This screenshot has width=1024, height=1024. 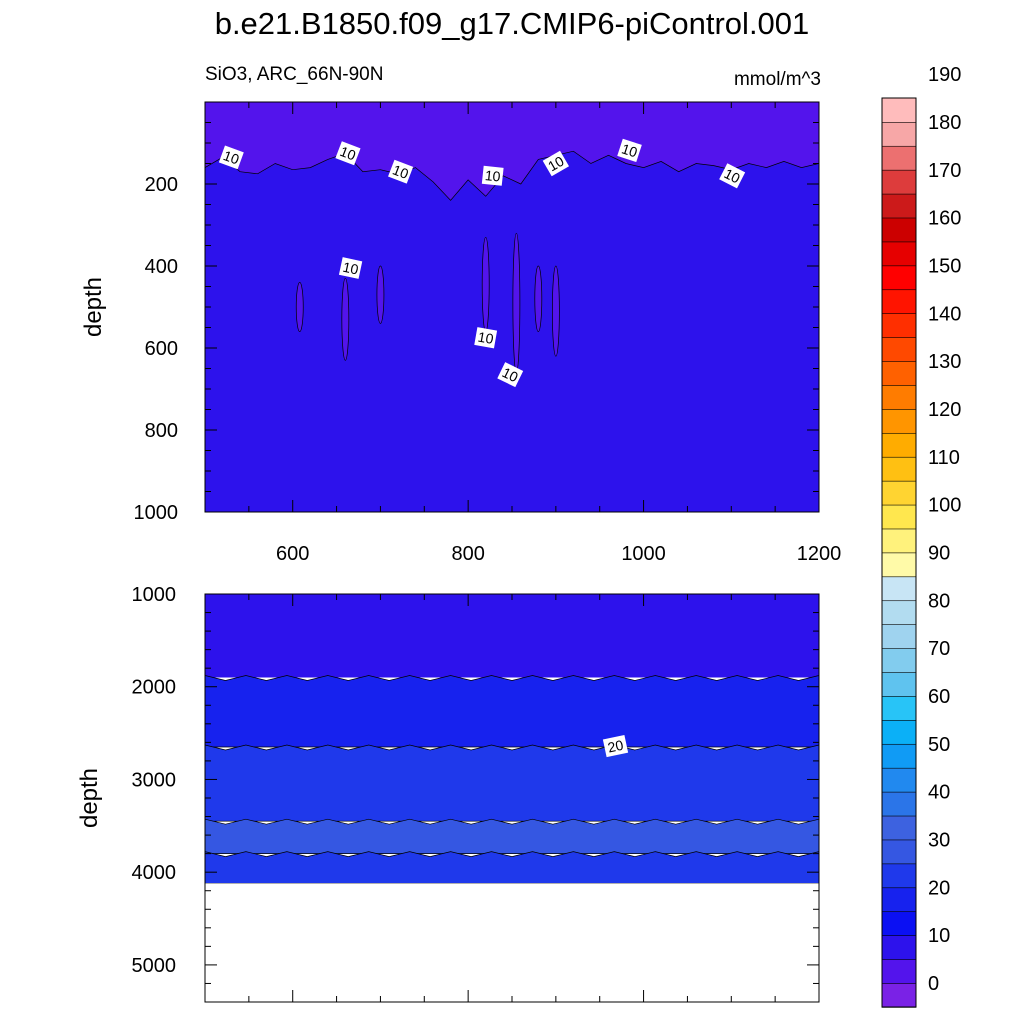 What do you see at coordinates (939, 649) in the screenshot?
I see `colorbar-label: 70` at bounding box center [939, 649].